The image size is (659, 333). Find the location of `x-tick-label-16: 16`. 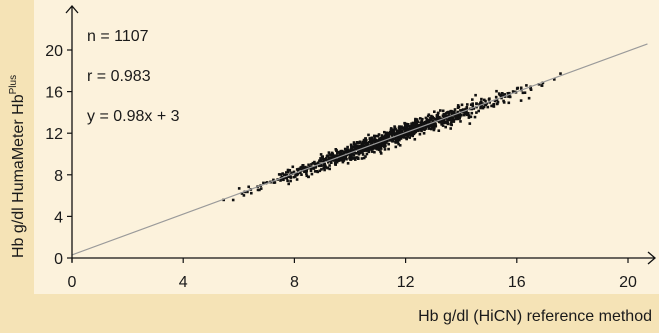

x-tick-label-16: 16 is located at coordinates (517, 282).